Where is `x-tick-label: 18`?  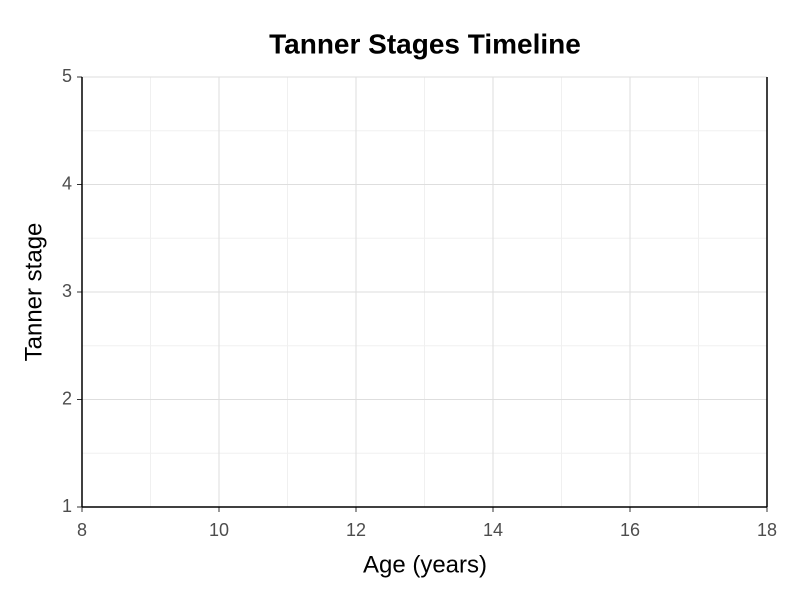
x-tick-label: 18 is located at coordinates (767, 530).